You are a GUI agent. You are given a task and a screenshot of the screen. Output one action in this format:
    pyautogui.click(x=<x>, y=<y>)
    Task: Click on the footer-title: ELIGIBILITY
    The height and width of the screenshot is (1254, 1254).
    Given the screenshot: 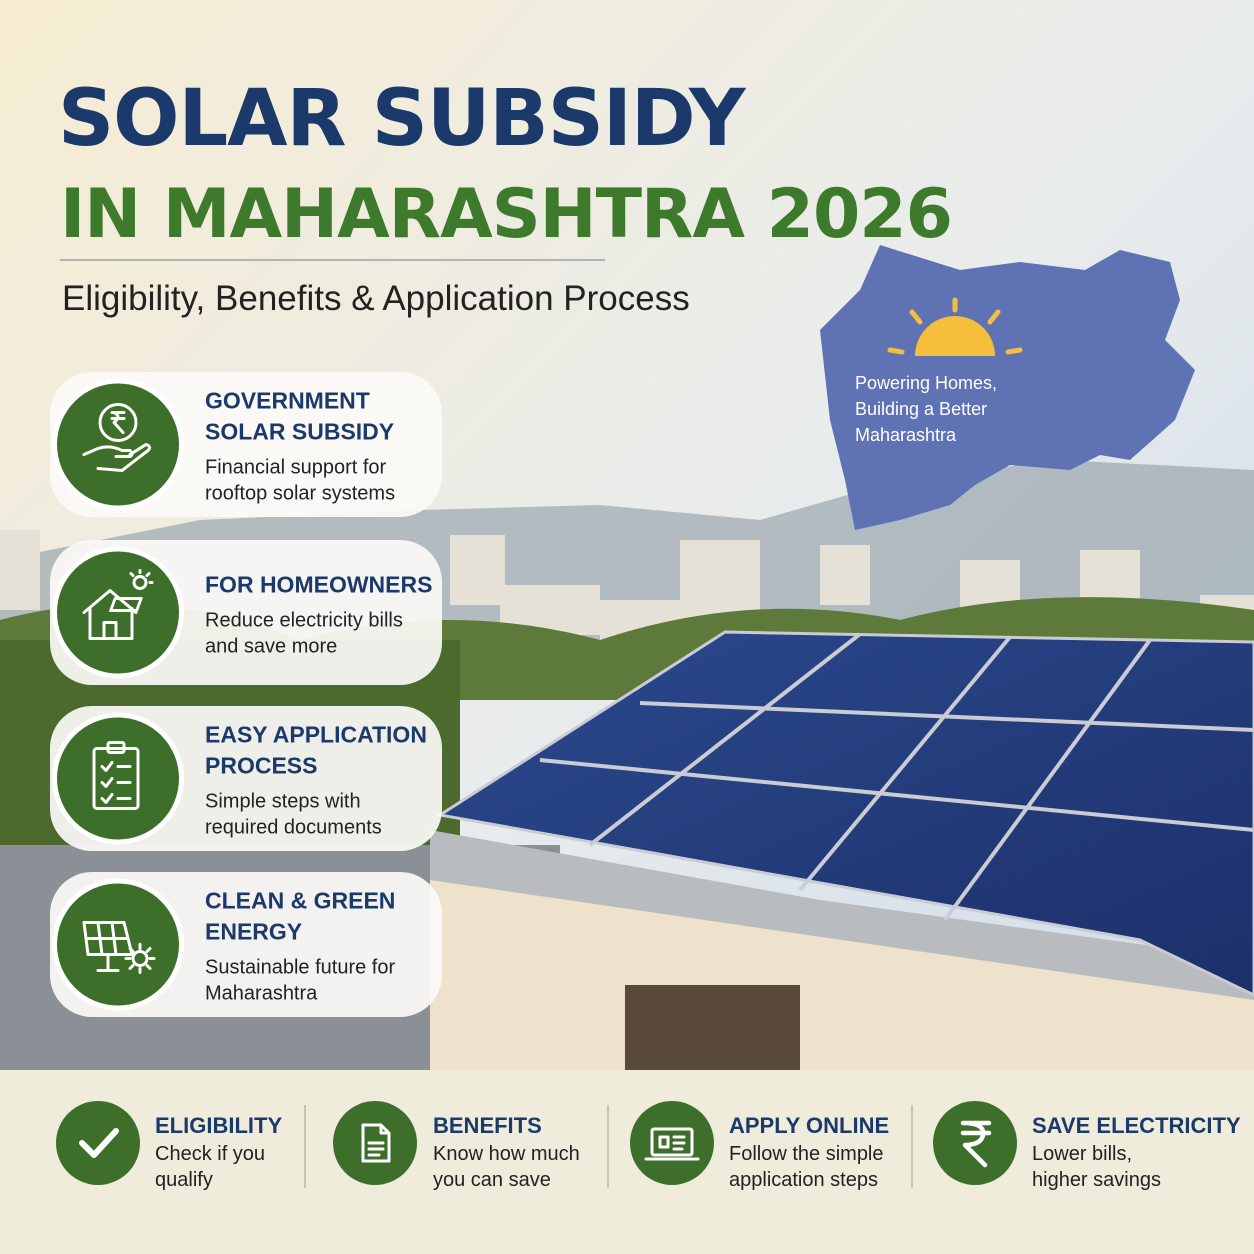 What is the action you would take?
    pyautogui.click(x=218, y=1125)
    